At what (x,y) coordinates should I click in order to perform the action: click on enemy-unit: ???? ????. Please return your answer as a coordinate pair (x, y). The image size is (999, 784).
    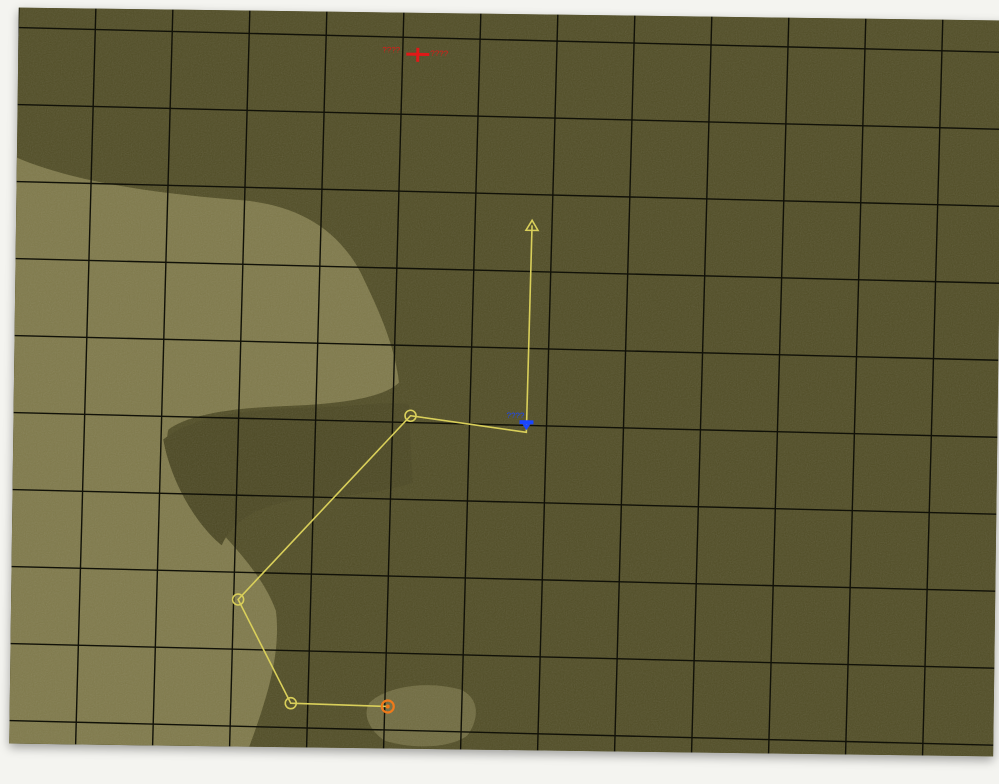
    Looking at the image, I should click on (415, 53).